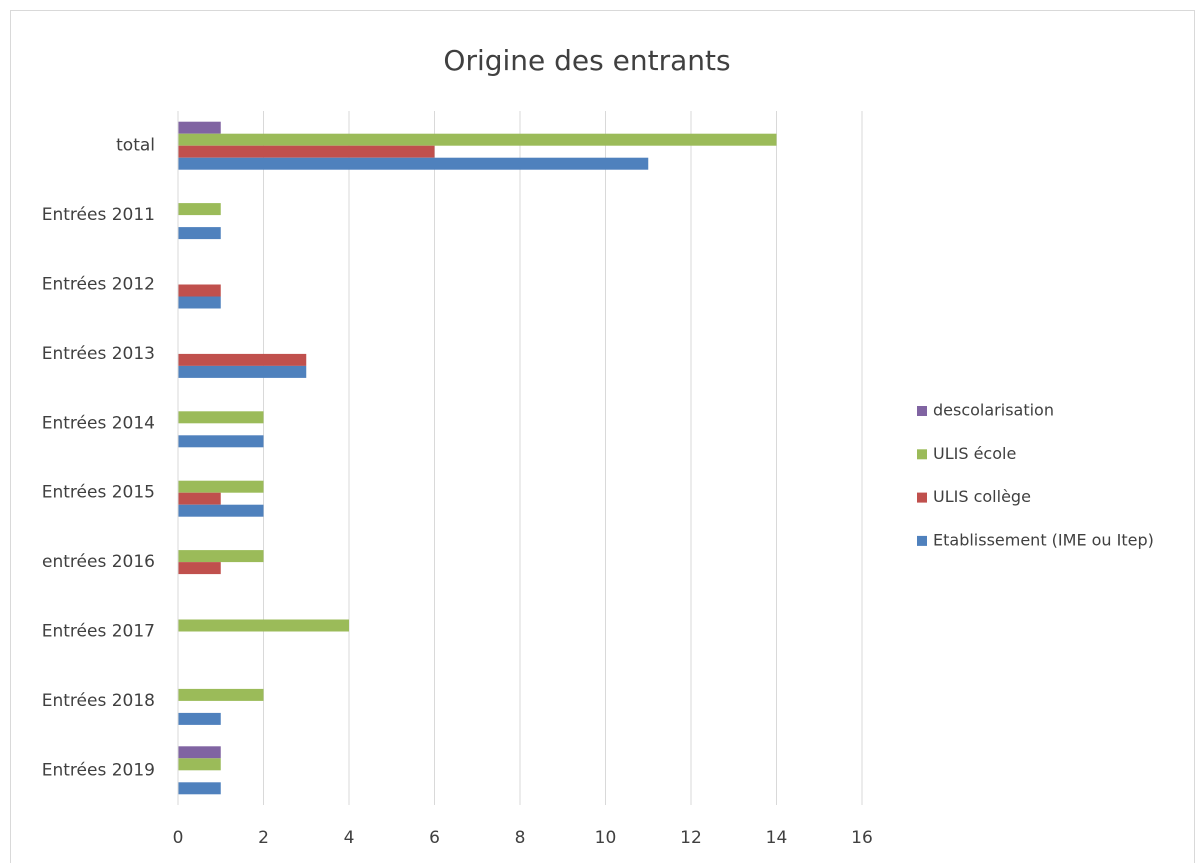 The height and width of the screenshot is (867, 1196). Describe the element at coordinates (263, 838) in the screenshot. I see `x-tick-label: 2` at that location.